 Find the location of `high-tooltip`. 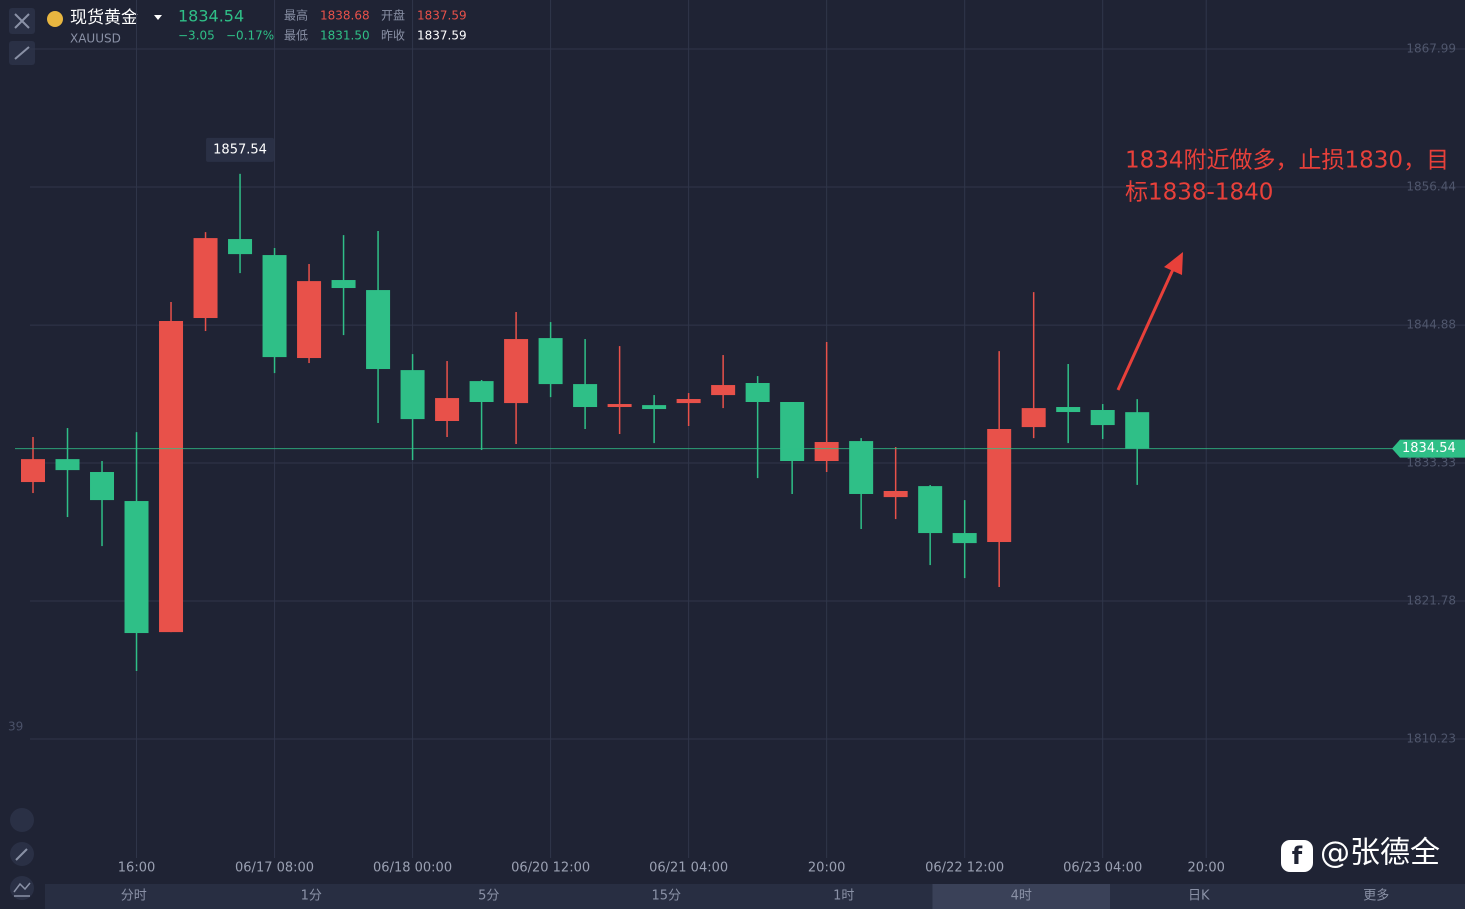

high-tooltip is located at coordinates (240, 149).